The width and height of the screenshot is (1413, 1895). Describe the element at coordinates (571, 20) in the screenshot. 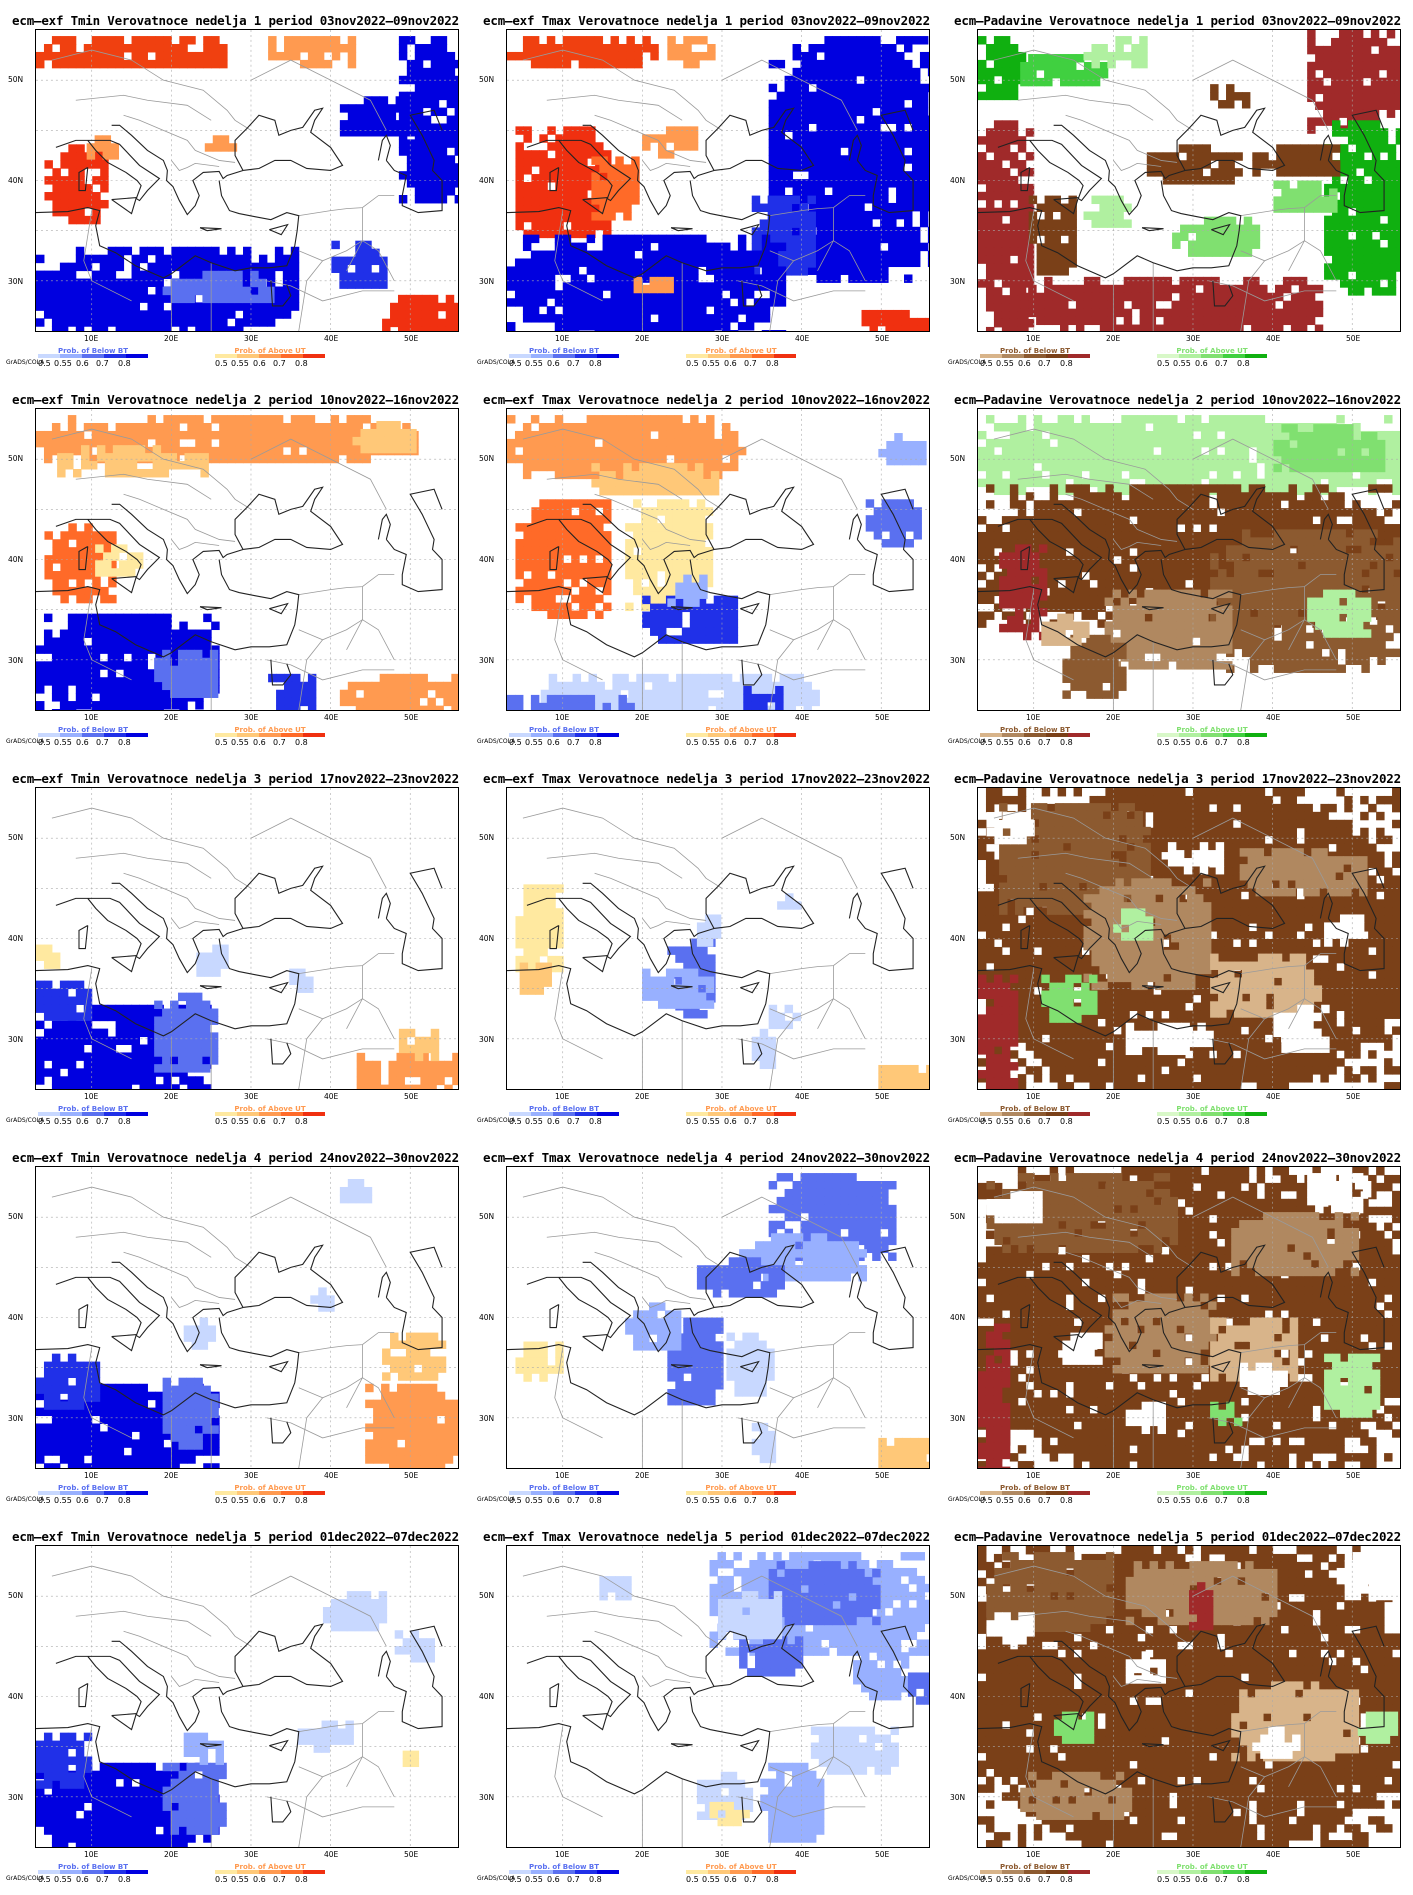

I see `title-variable: ecm–exf Tmax Verovatnoce` at that location.